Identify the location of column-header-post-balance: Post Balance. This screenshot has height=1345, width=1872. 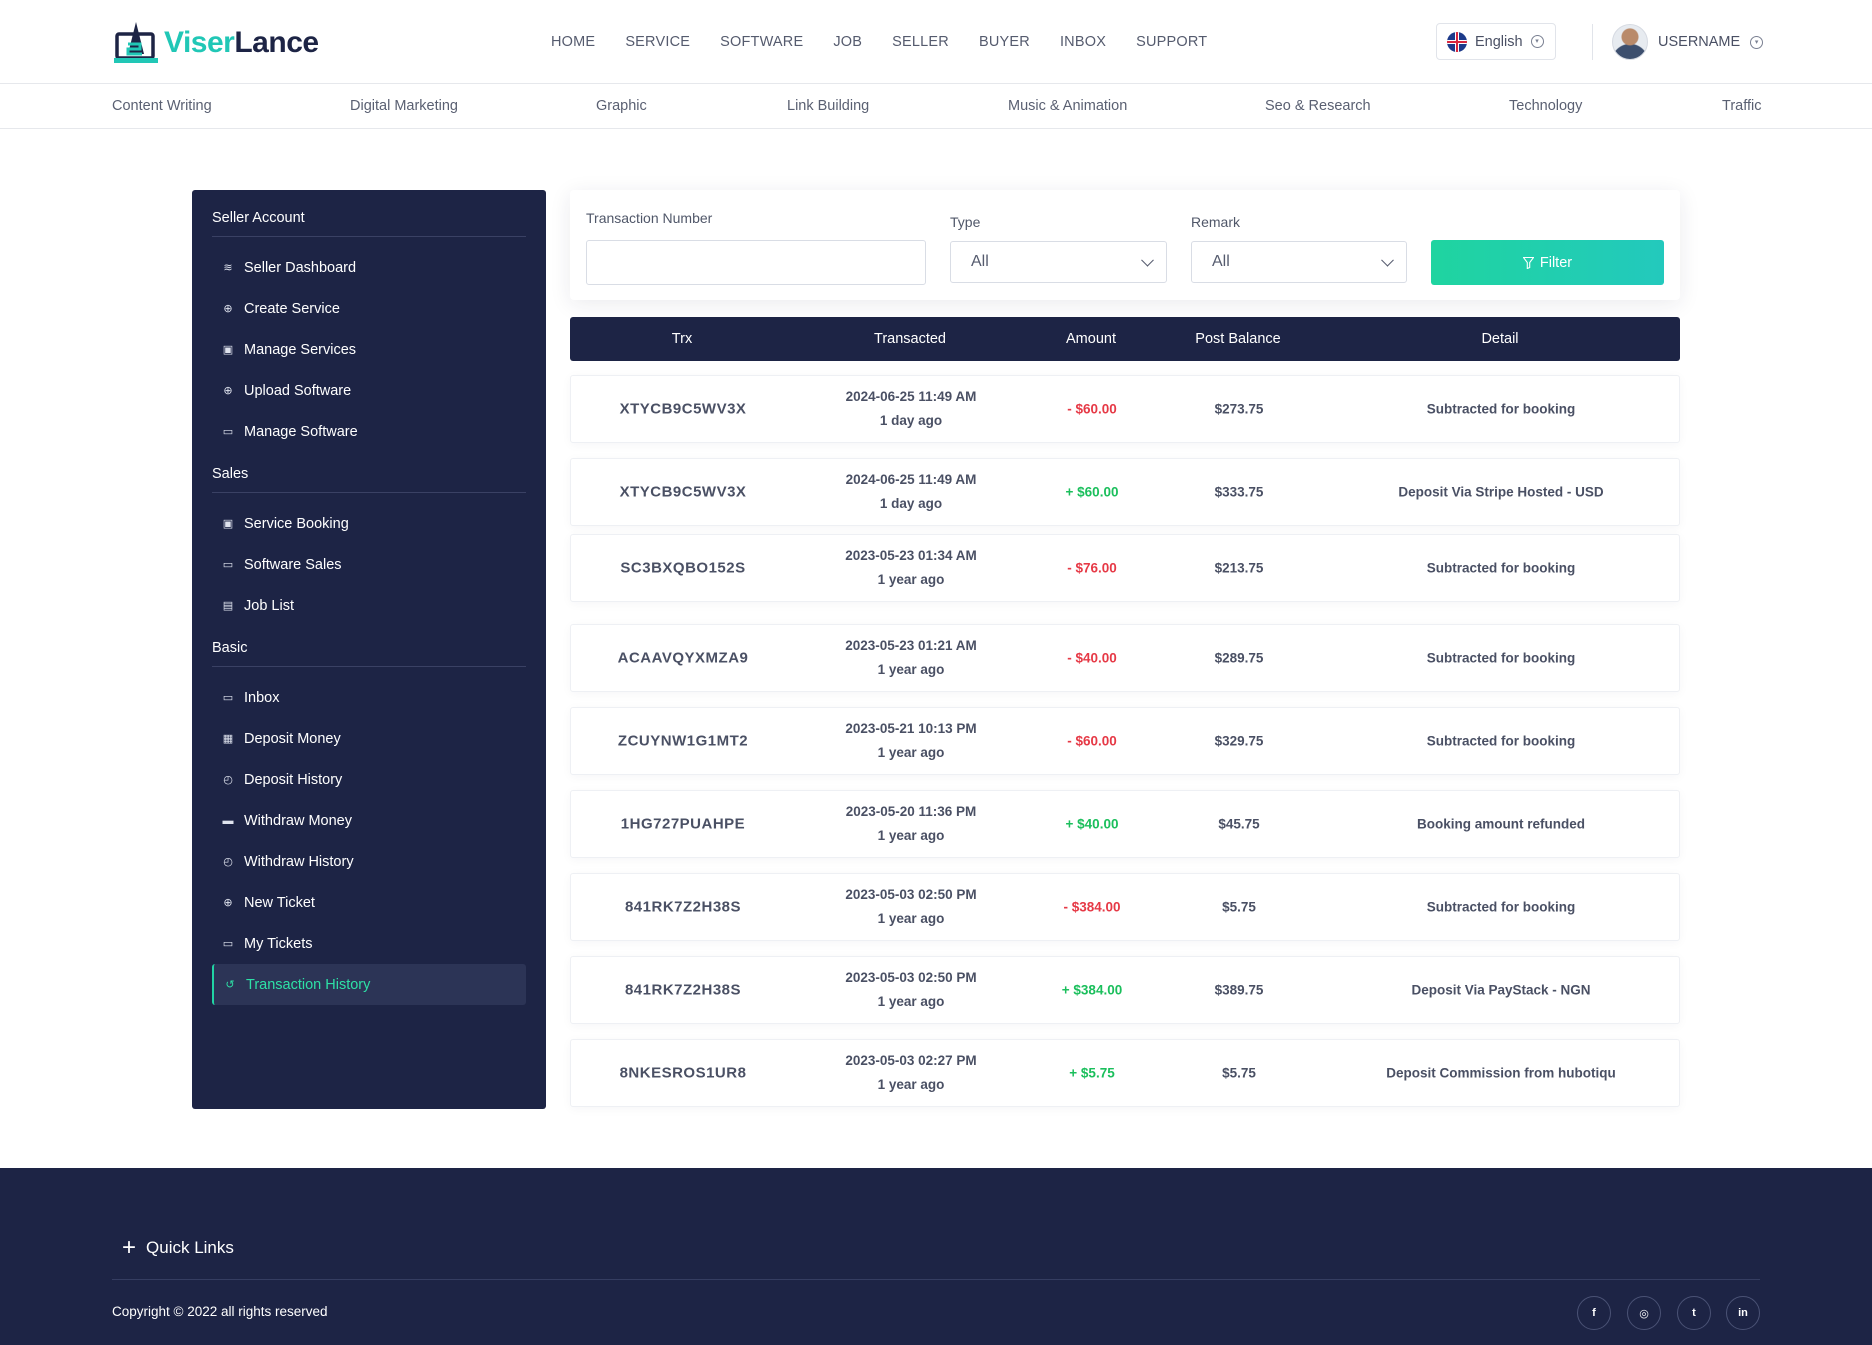
(1238, 339).